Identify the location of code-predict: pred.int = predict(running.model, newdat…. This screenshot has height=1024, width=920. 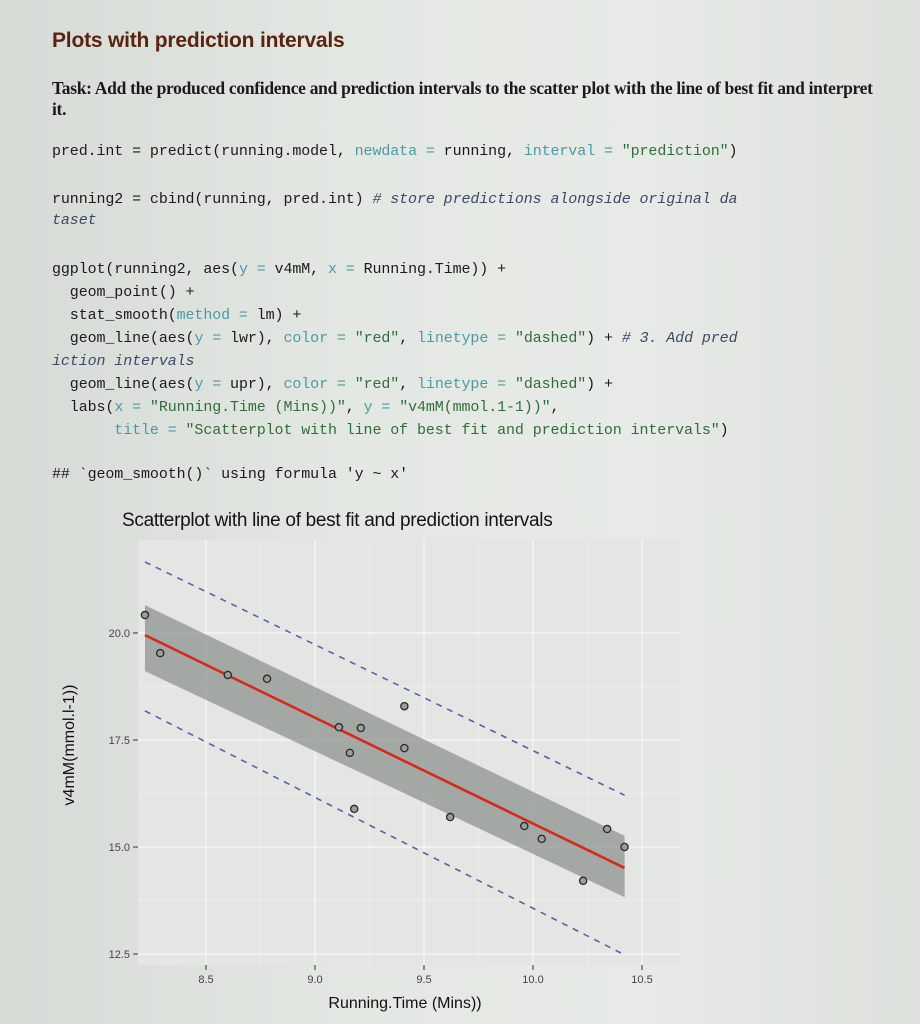
(395, 151).